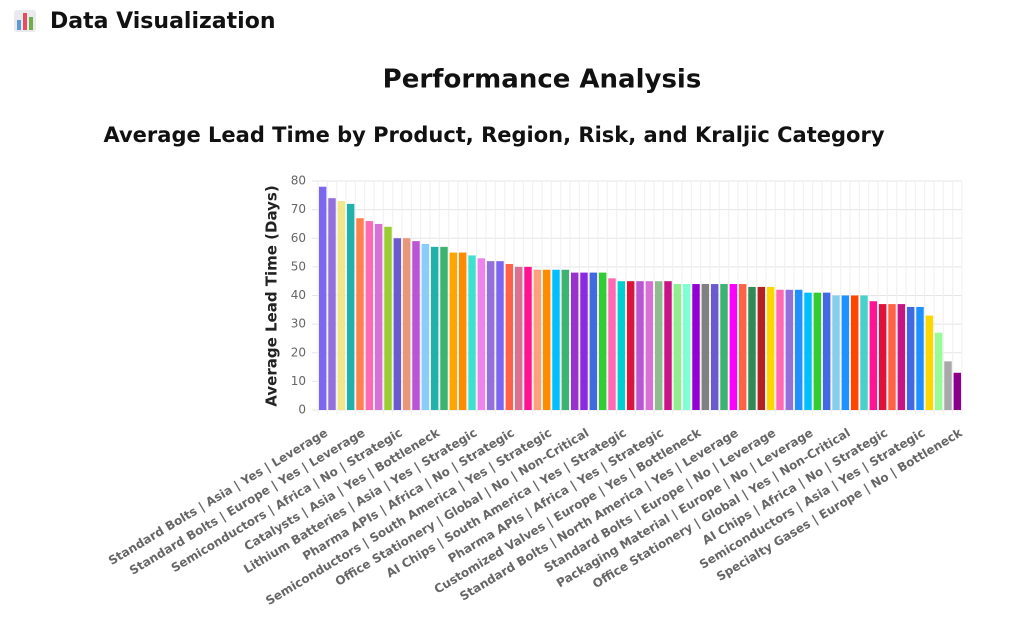  I want to click on page-heading: Performance Analysis, so click(542, 80).